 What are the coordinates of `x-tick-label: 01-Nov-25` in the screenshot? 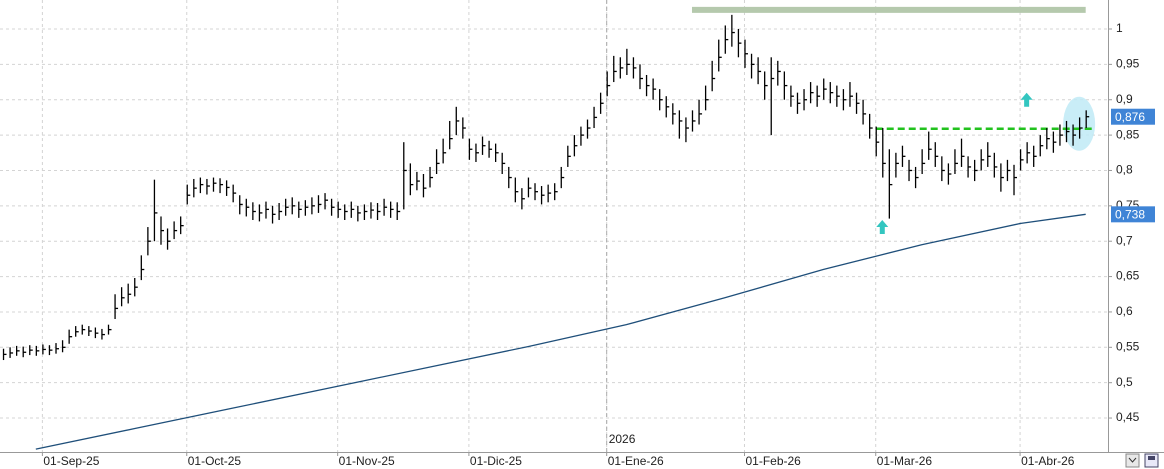 It's located at (367, 461).